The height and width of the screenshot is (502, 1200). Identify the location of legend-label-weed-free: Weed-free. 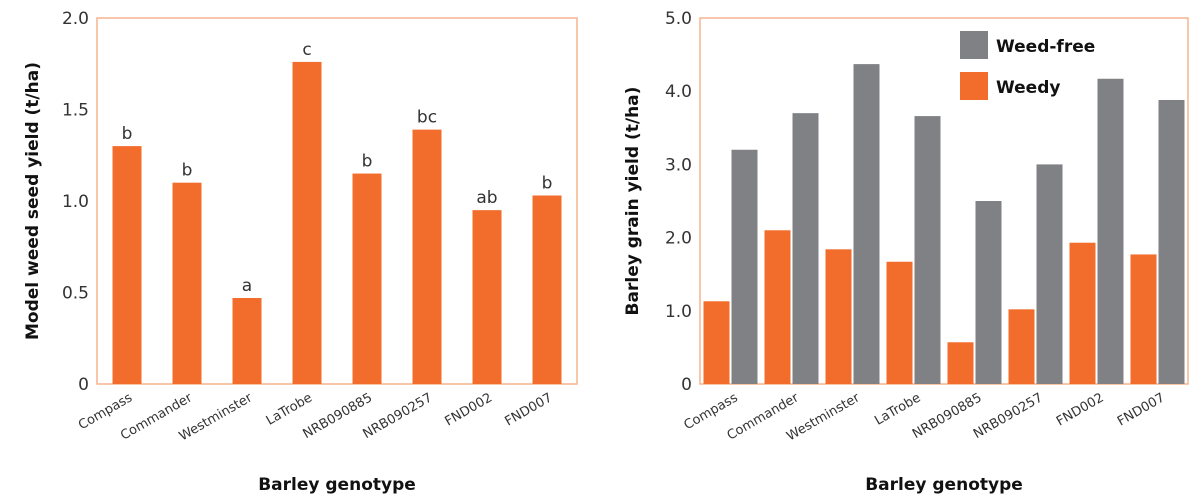
(1045, 47).